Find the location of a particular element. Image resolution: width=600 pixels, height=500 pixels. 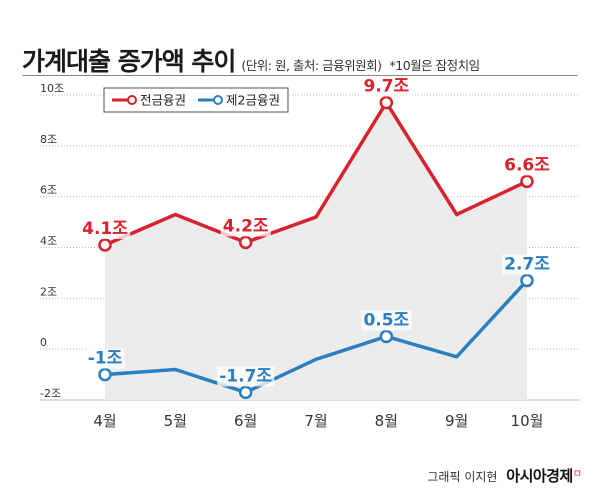

data-label: -1.7조 is located at coordinates (245, 376).